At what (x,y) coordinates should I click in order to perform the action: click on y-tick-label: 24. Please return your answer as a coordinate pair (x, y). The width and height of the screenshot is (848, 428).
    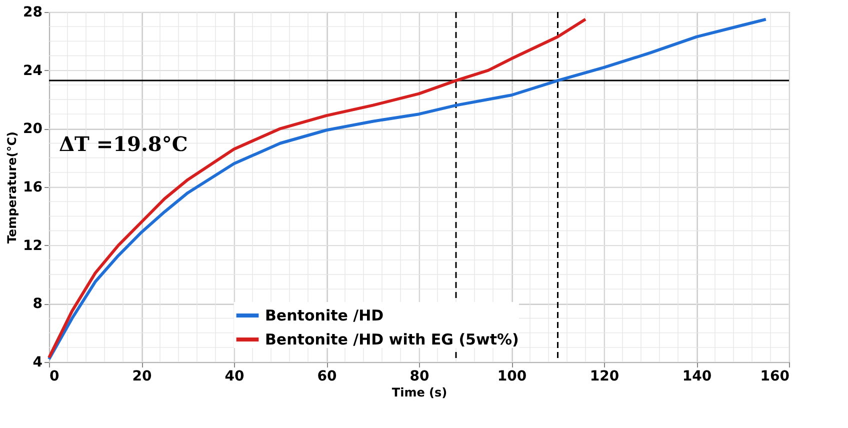
    Looking at the image, I should click on (33, 70).